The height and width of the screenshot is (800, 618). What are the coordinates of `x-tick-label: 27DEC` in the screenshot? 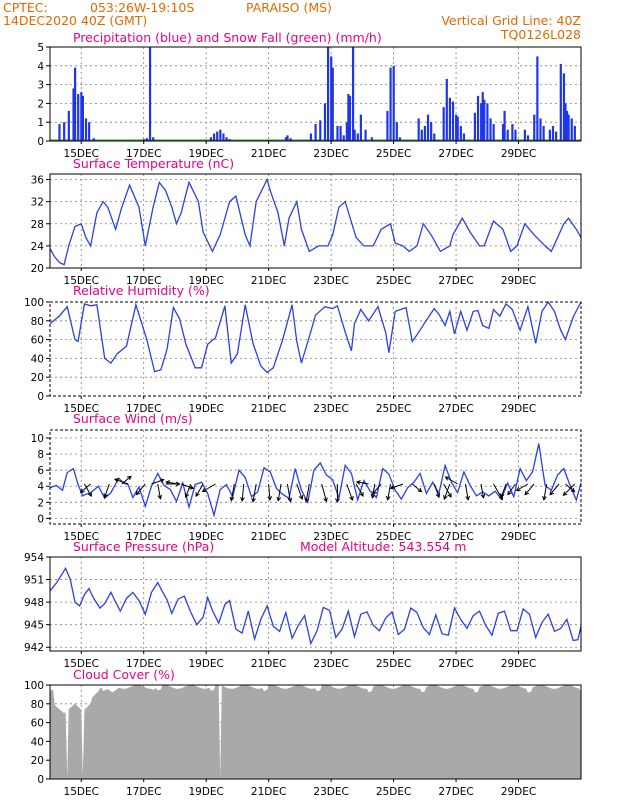 It's located at (455, 281).